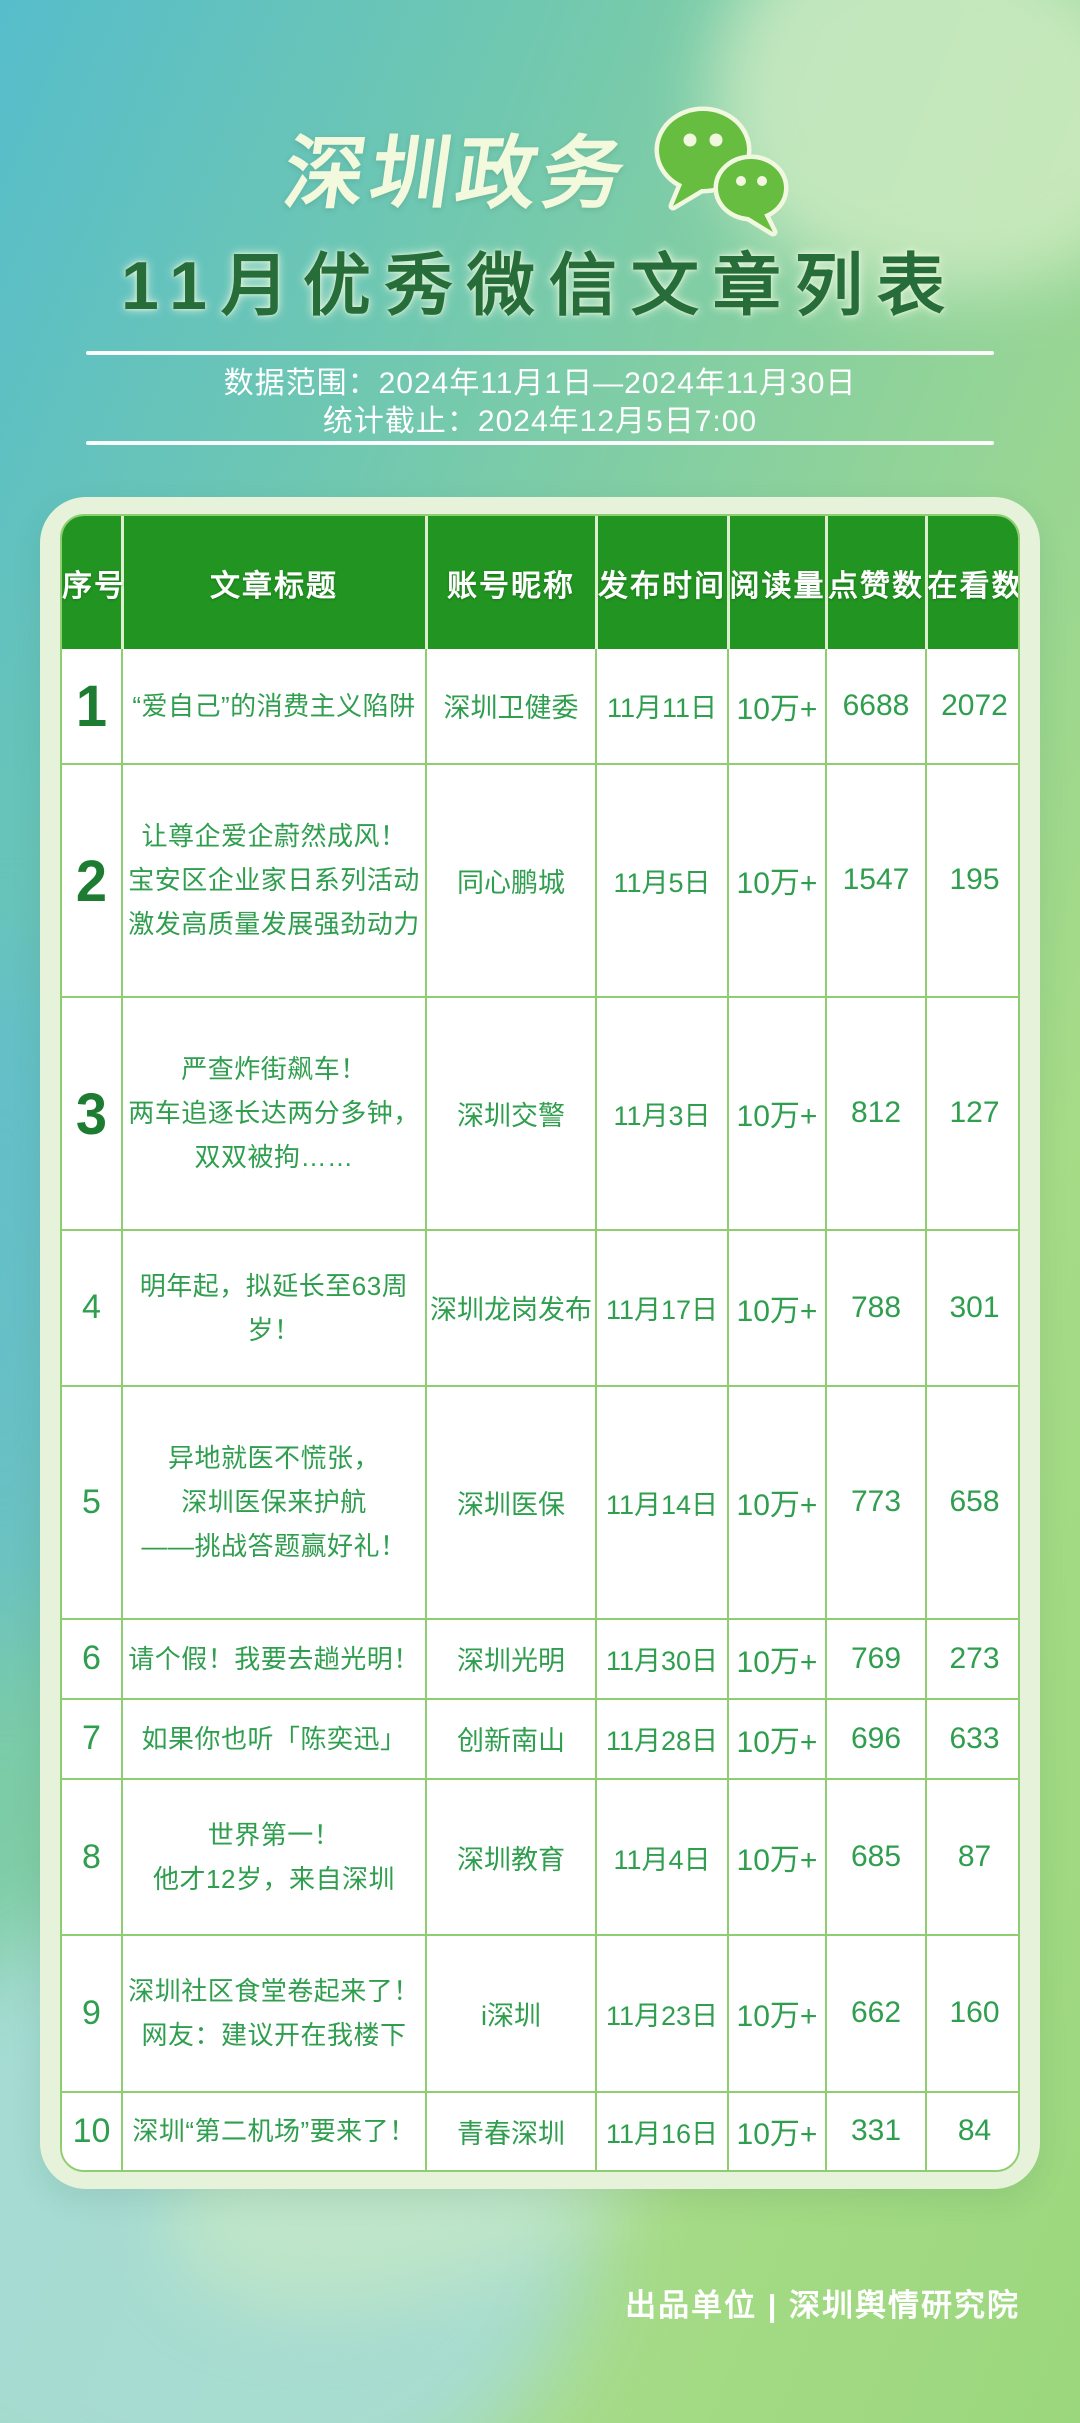 The width and height of the screenshot is (1080, 2423). Describe the element at coordinates (662, 1857) in the screenshot. I see `publish-date-cell: 11月4日` at that location.